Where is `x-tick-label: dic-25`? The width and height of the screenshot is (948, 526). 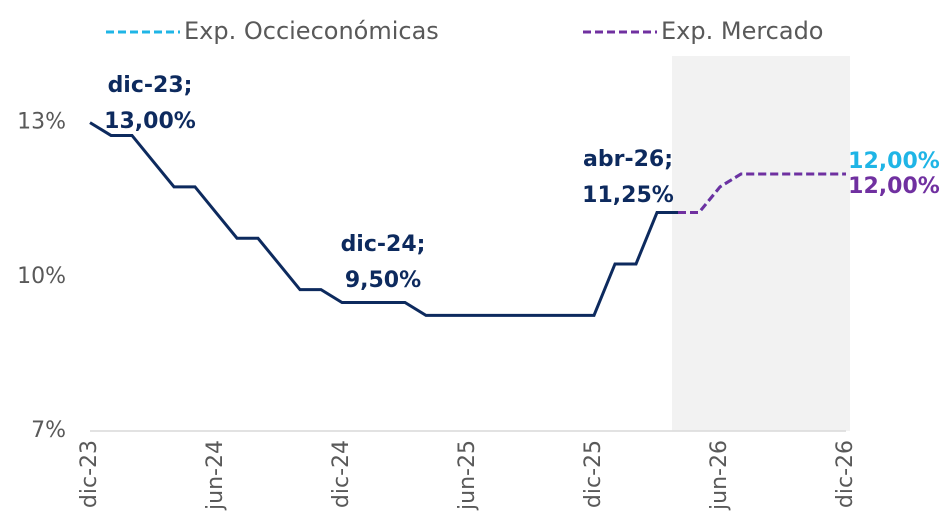 x-tick-label: dic-25 is located at coordinates (593, 474).